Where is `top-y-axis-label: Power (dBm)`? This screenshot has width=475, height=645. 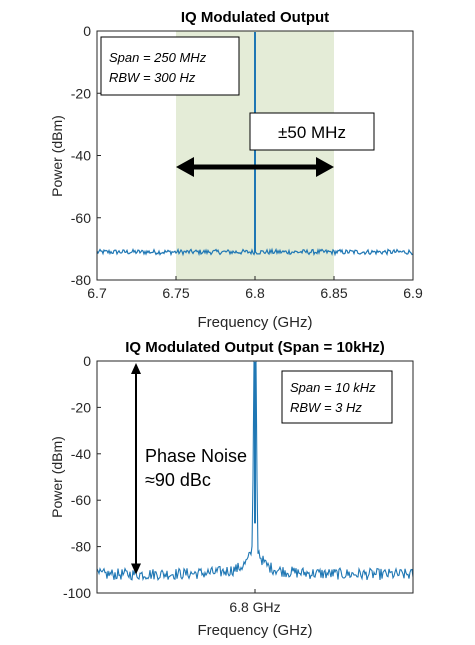 top-y-axis-label: Power (dBm) is located at coordinates (57, 156).